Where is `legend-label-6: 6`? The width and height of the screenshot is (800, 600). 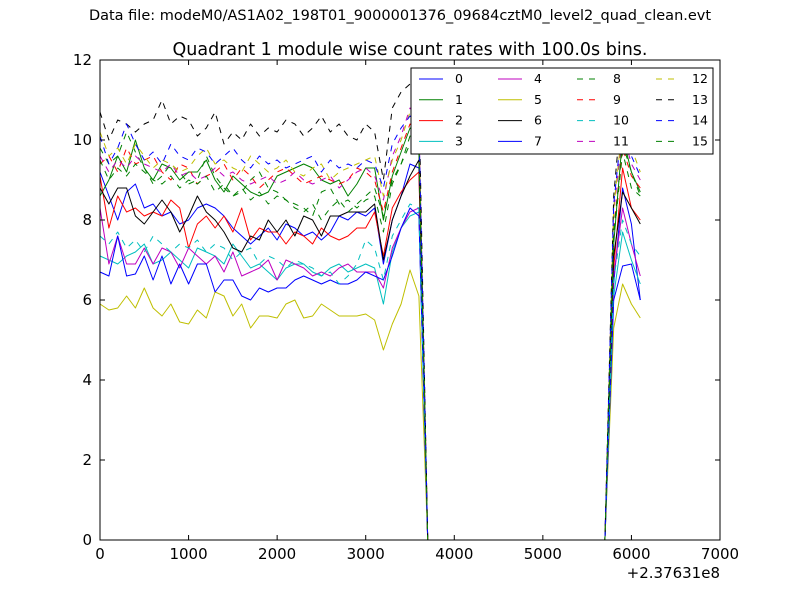
legend-label-6: 6 is located at coordinates (538, 120).